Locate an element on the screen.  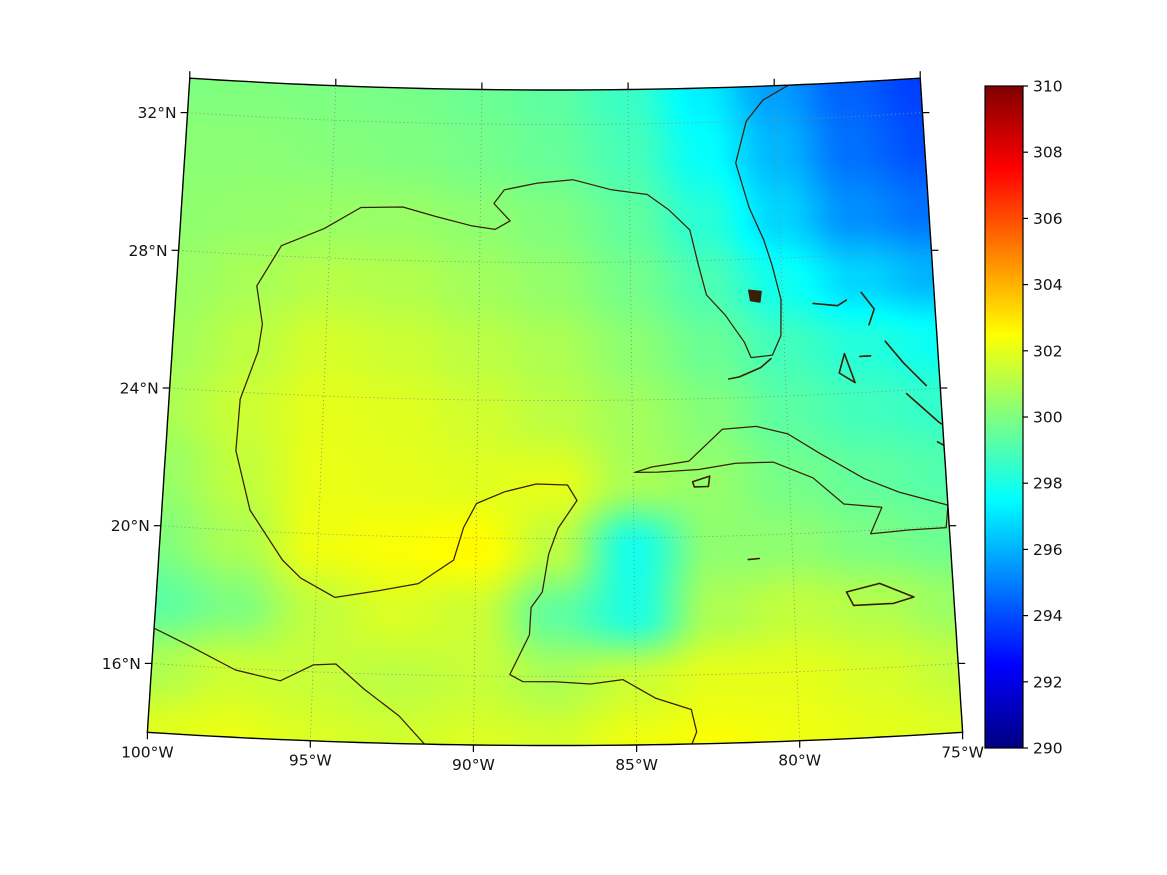
lon-tick-label: 95°W is located at coordinates (310, 761).